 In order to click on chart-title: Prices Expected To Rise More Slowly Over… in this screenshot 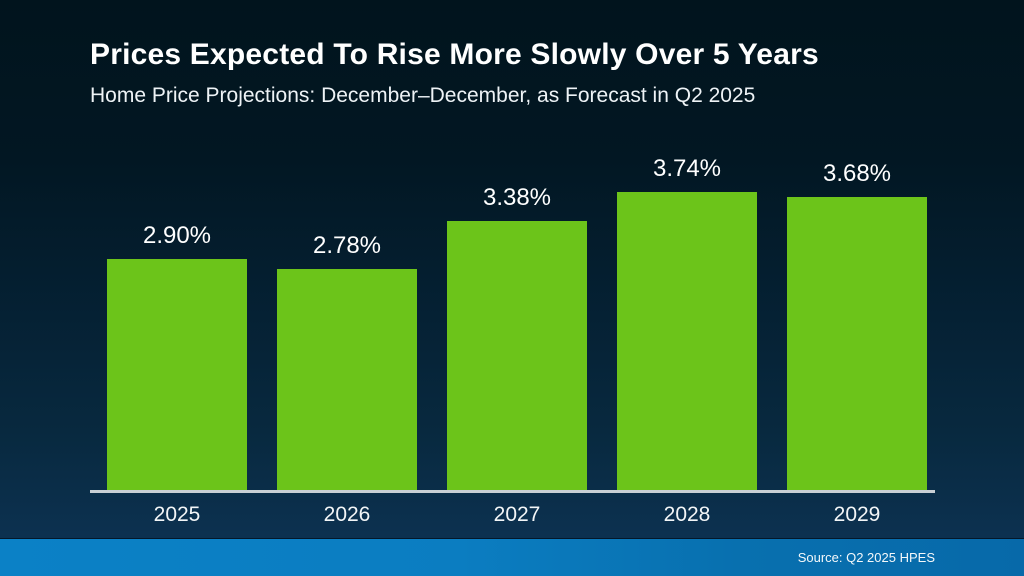, I will do `click(454, 54)`.